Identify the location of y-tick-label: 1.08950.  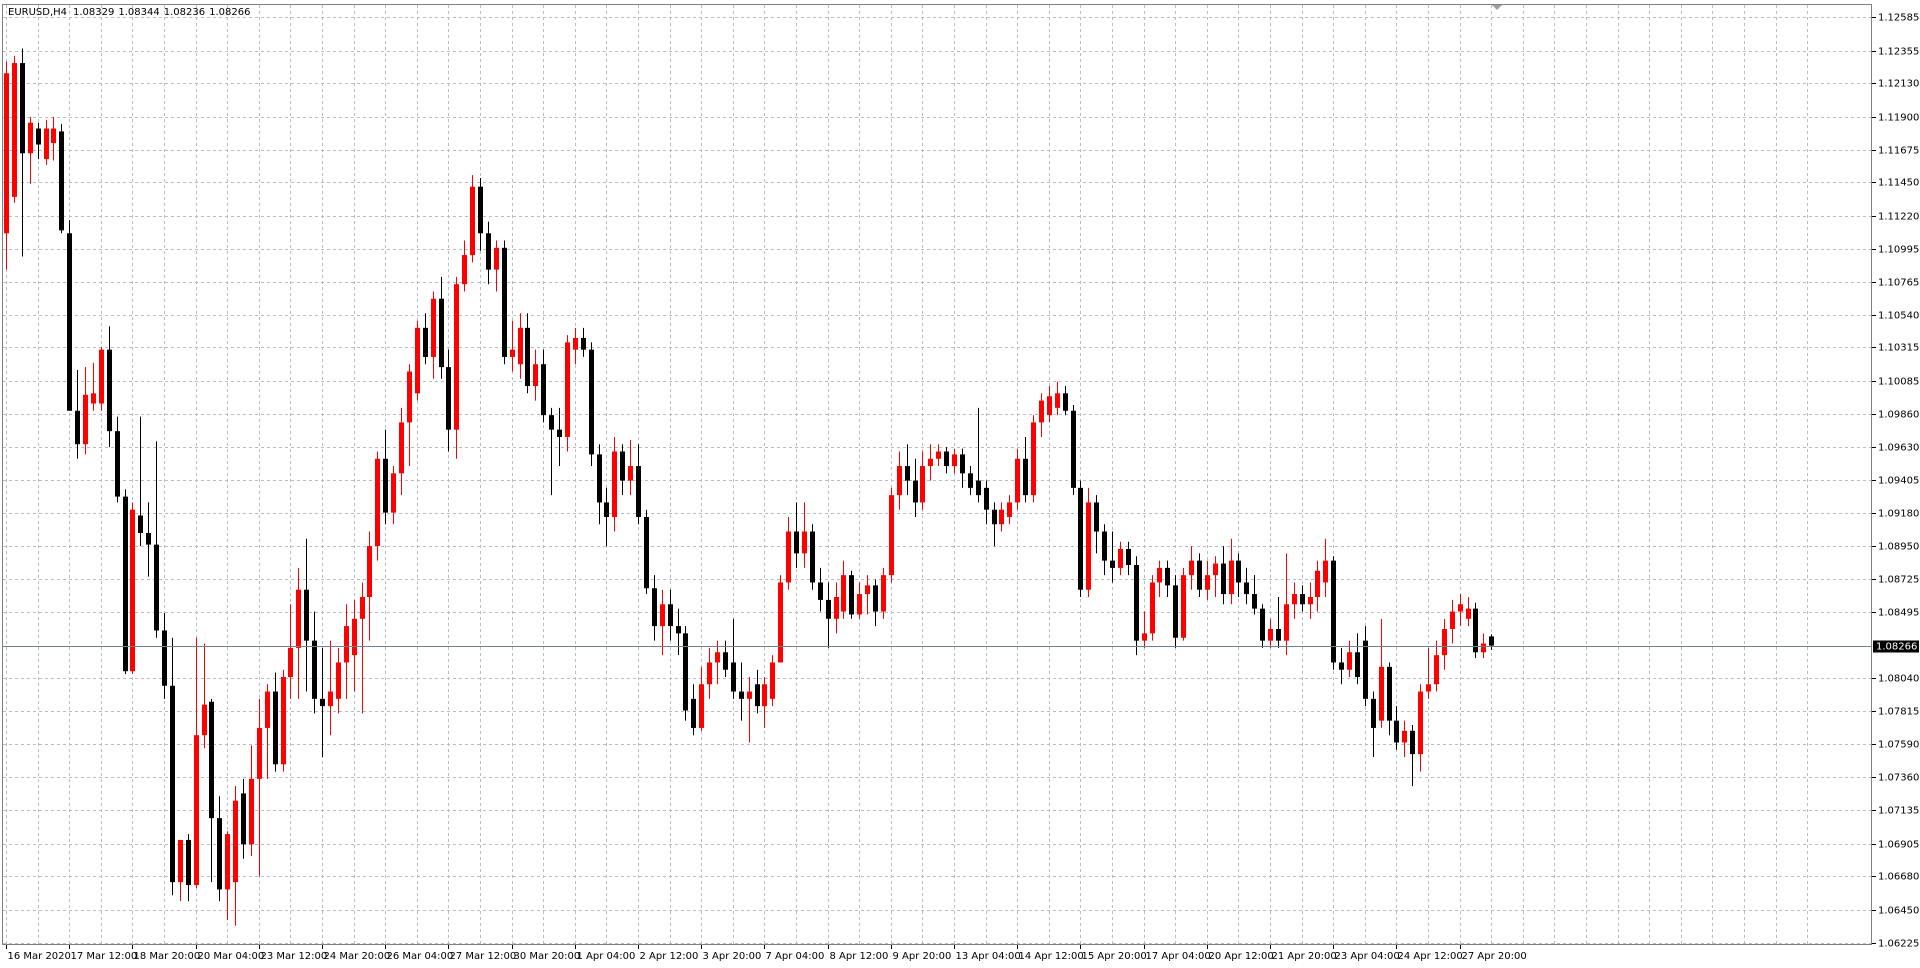
(1898, 547).